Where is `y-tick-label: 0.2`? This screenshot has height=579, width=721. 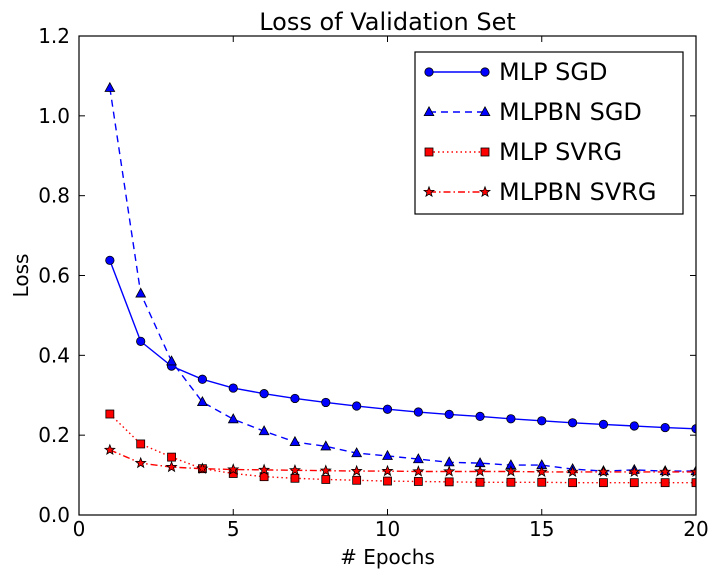
y-tick-label: 0.2 is located at coordinates (54, 435).